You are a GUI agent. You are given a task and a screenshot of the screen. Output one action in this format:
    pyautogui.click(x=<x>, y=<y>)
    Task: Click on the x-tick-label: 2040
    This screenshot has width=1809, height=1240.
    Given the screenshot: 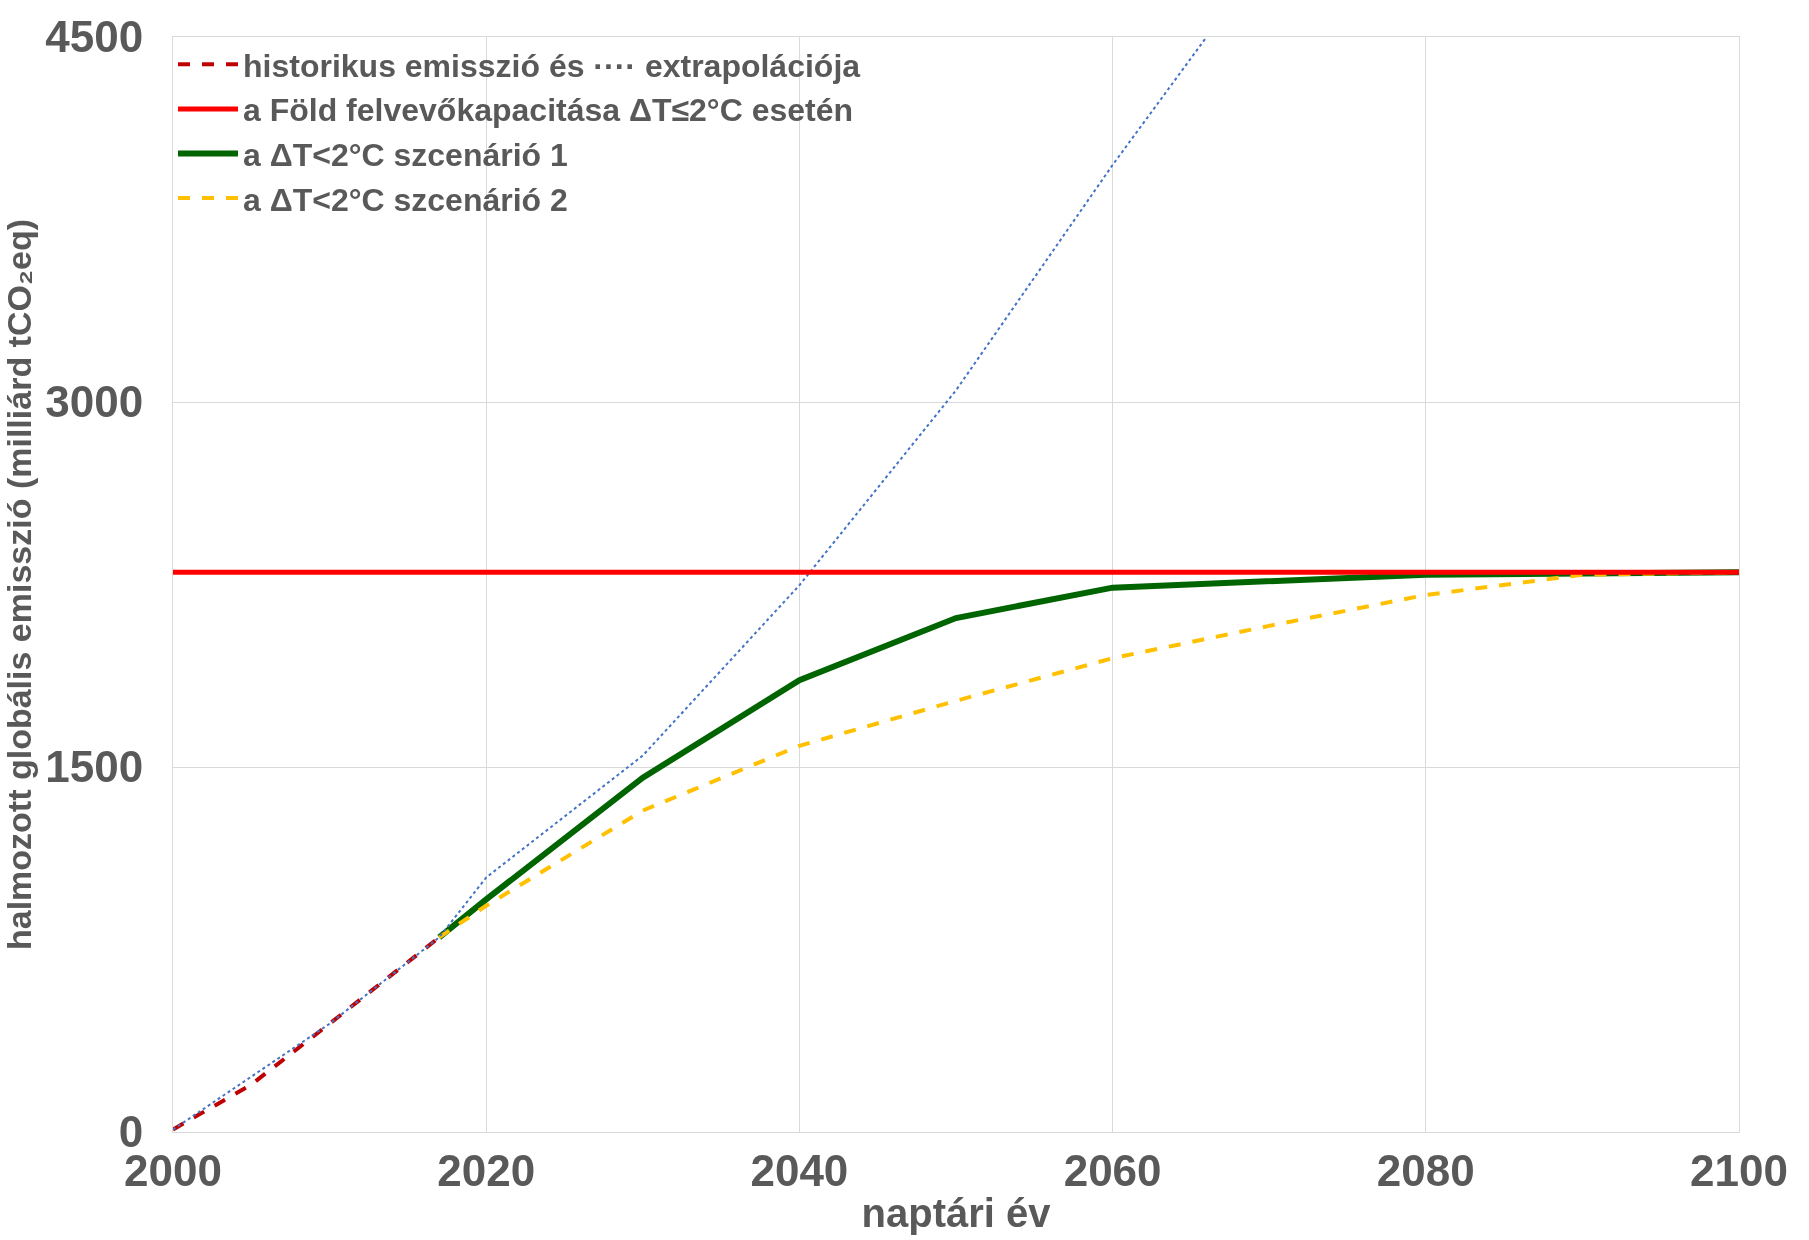 What is the action you would take?
    pyautogui.click(x=799, y=1170)
    